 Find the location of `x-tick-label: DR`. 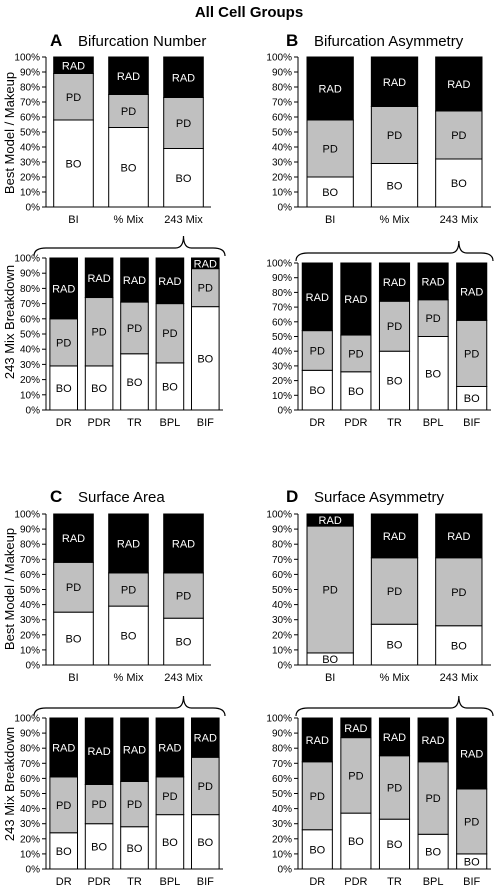

x-tick-label: DR is located at coordinates (317, 423).